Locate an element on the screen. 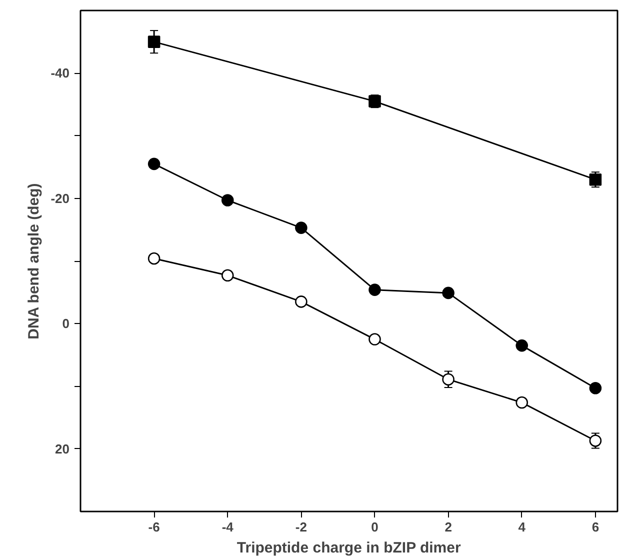 This screenshot has height=559, width=622. x-tick-label: 0 is located at coordinates (374, 527).